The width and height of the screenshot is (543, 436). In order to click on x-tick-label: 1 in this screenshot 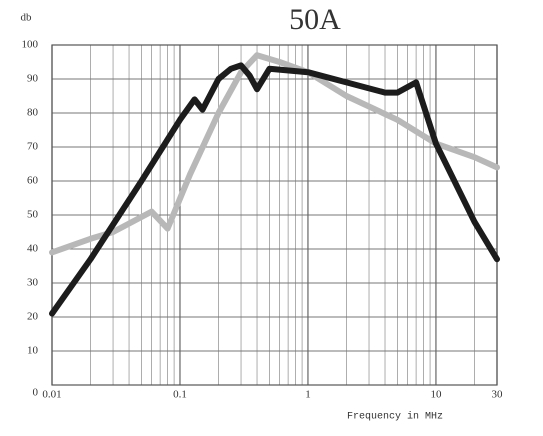, I will do `click(308, 395)`.